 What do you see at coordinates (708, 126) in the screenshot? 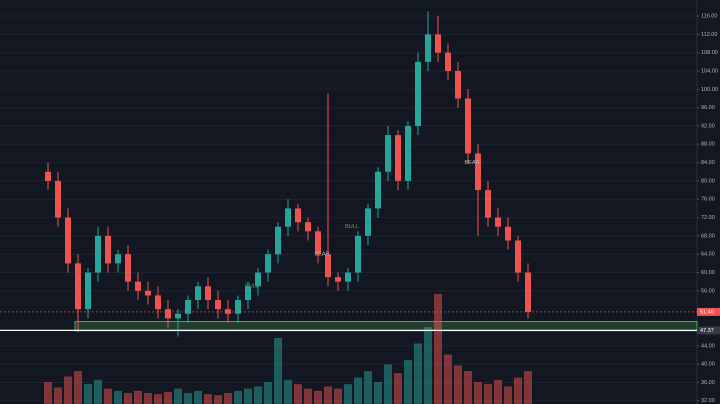
I see `y-tick-label: 92.00` at bounding box center [708, 126].